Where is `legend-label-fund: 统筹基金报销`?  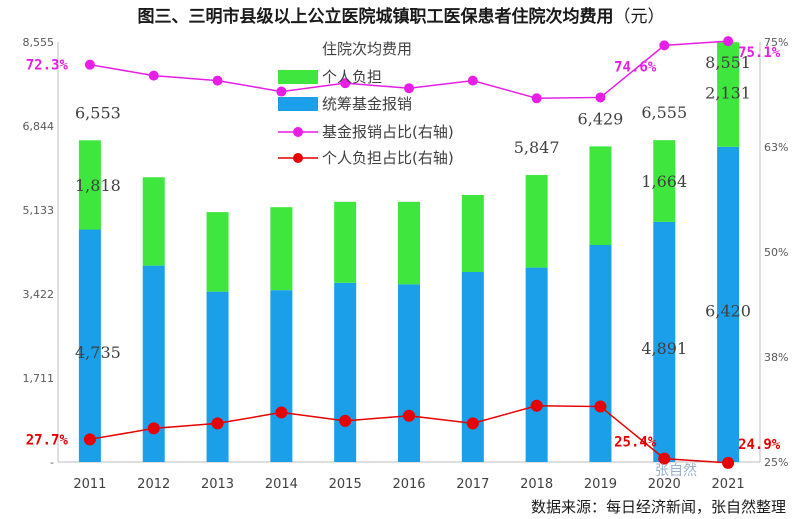
legend-label-fund: 统筹基金报销 is located at coordinates (367, 104).